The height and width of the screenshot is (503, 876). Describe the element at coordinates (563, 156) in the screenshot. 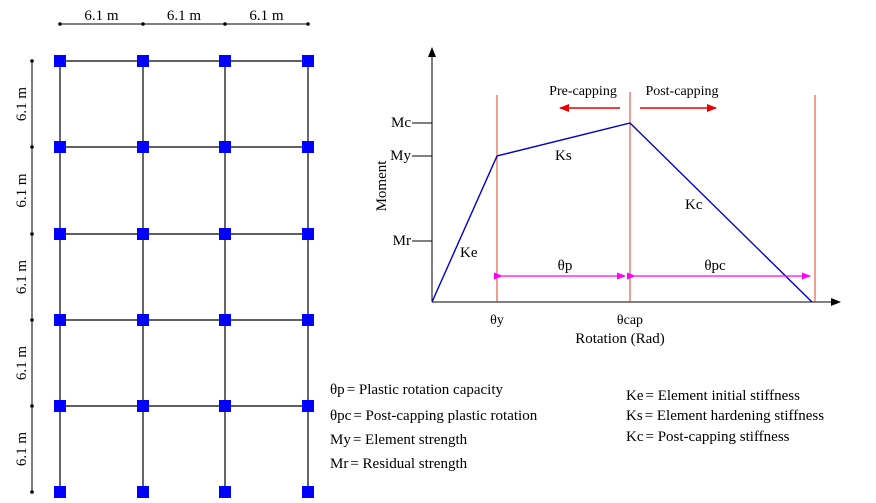

I see `ks-label: Ks` at that location.